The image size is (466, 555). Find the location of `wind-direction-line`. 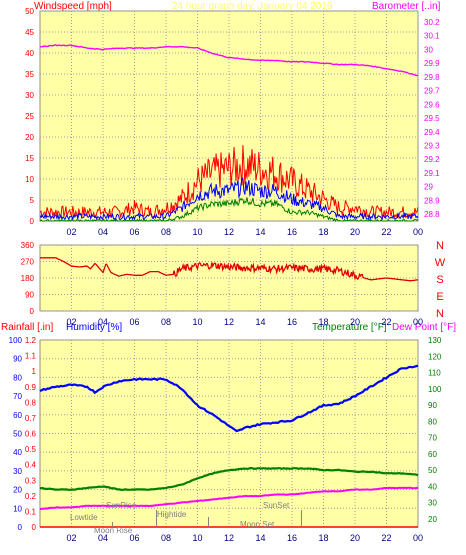

wind-direction-line is located at coordinates (229, 269).